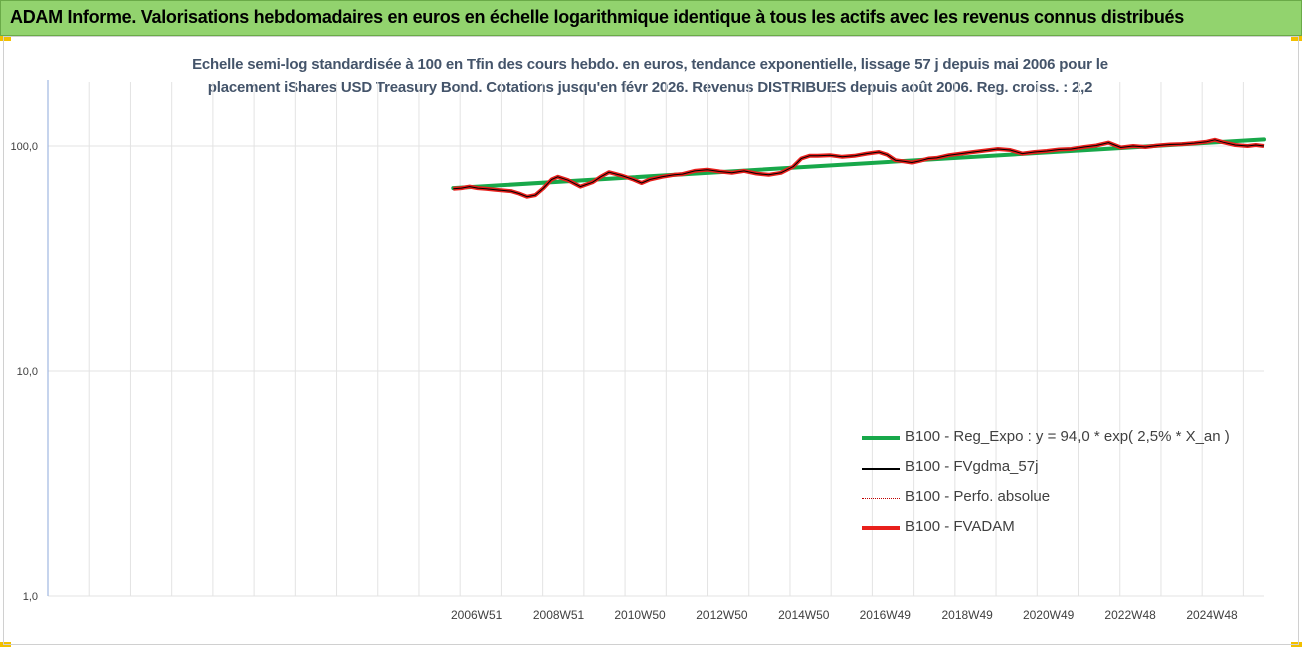 This screenshot has height=647, width=1302. I want to click on x-tick-label: 2016W49, so click(886, 615).